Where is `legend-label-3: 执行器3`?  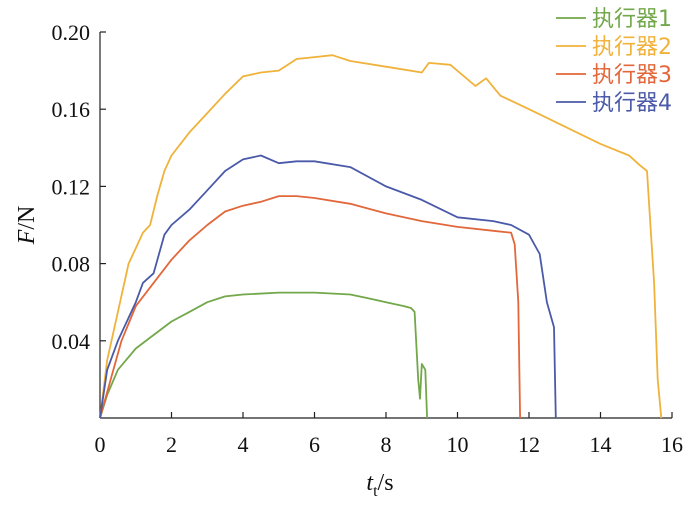 legend-label-3: 执行器3 is located at coordinates (632, 75).